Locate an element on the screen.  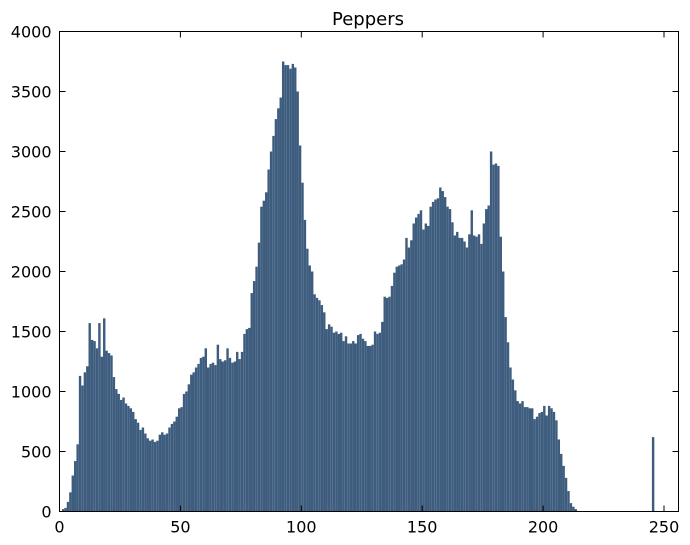
y-tick-label: 4000 is located at coordinates (31, 32).